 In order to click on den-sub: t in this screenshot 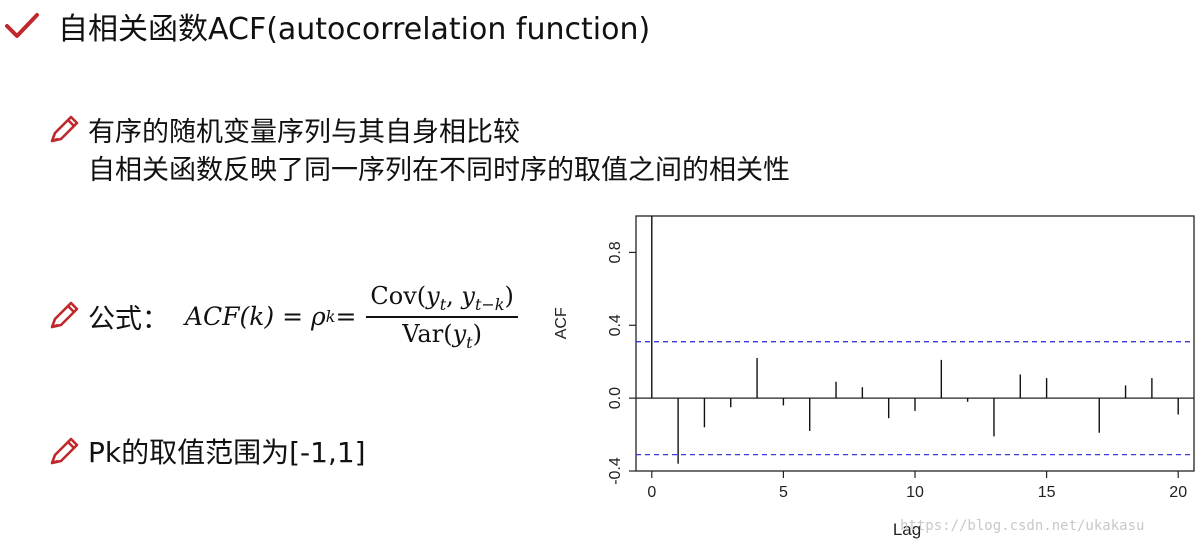, I will do `click(469, 342)`.